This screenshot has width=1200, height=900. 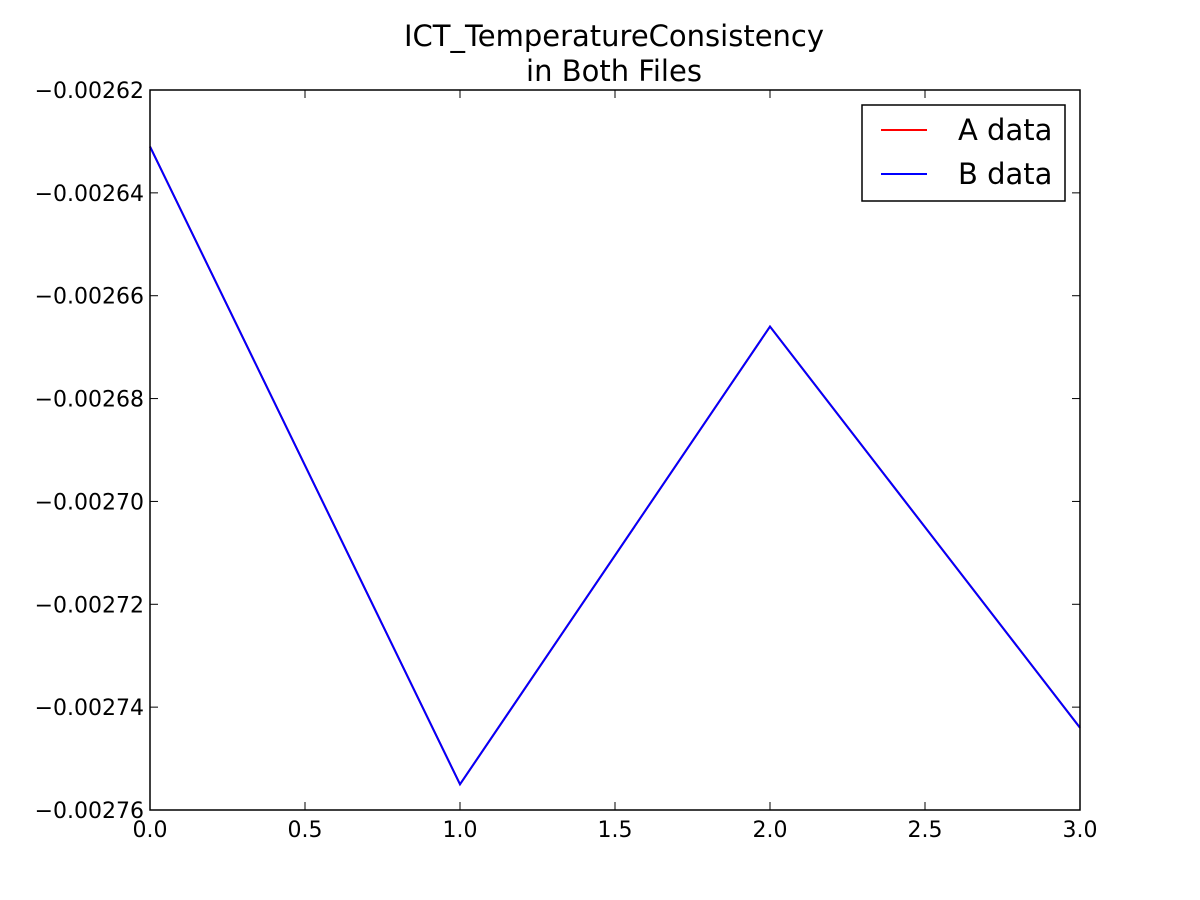 I want to click on legend-label: A data, so click(x=1005, y=130).